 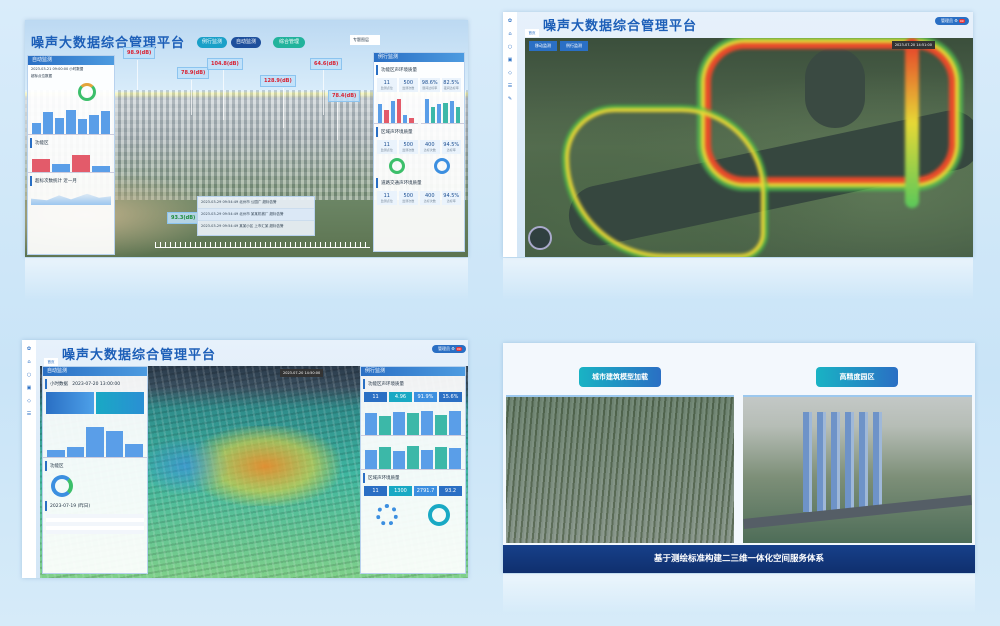 I want to click on menu-icon: ✎, so click(x=510, y=99).